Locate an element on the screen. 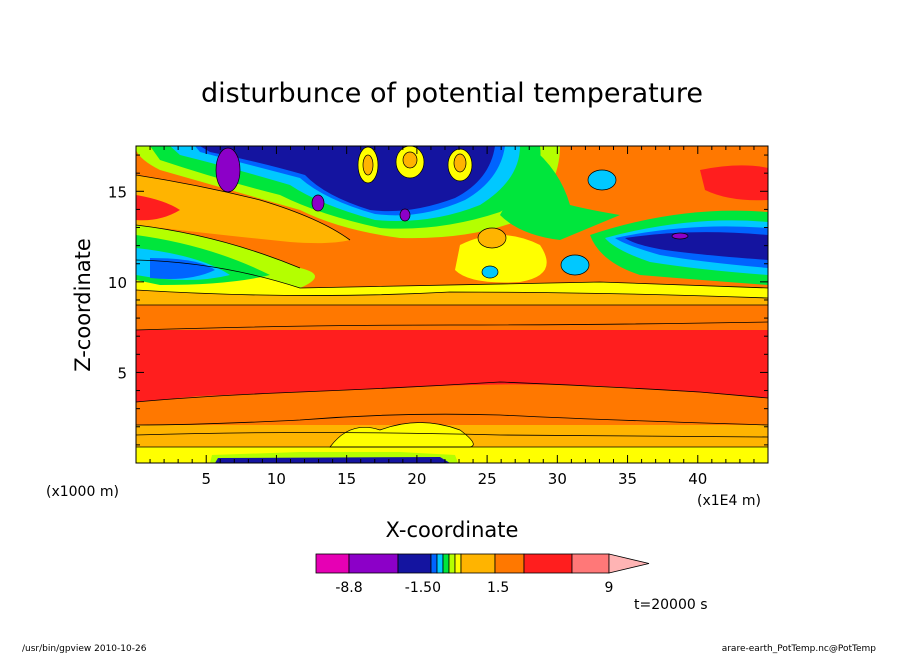 Image resolution: width=904 pixels, height=654 pixels. x-tick-label: 30 is located at coordinates (557, 479).